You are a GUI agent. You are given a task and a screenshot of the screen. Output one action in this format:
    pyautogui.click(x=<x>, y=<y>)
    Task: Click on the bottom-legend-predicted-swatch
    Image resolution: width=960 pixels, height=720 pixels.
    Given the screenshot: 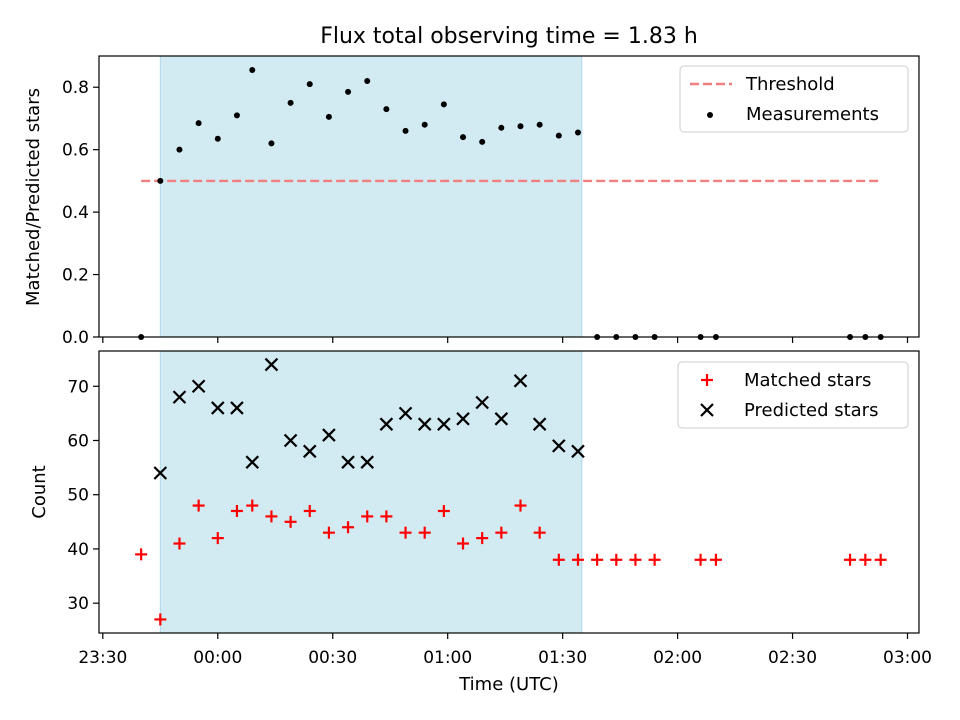 What is the action you would take?
    pyautogui.click(x=707, y=410)
    